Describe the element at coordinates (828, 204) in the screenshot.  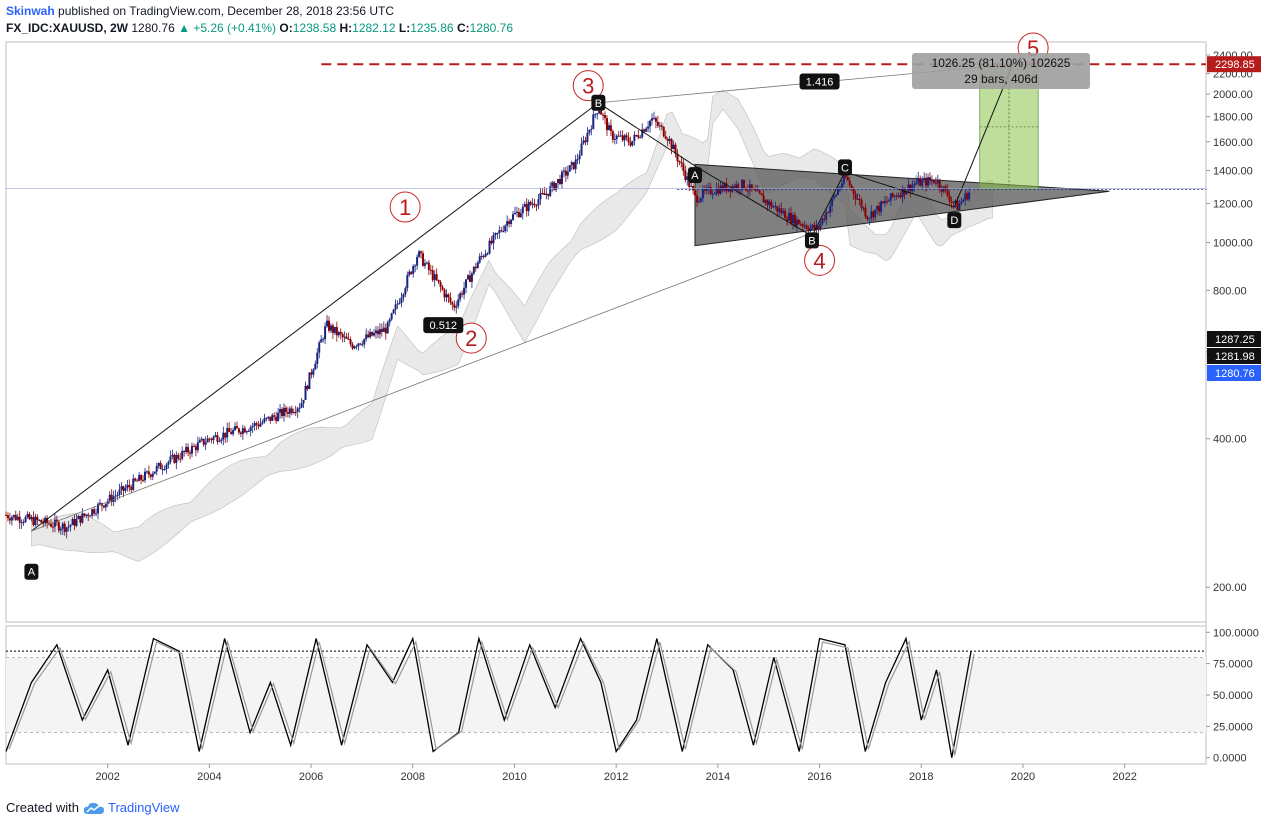
I see `trend-line-b2-c` at that location.